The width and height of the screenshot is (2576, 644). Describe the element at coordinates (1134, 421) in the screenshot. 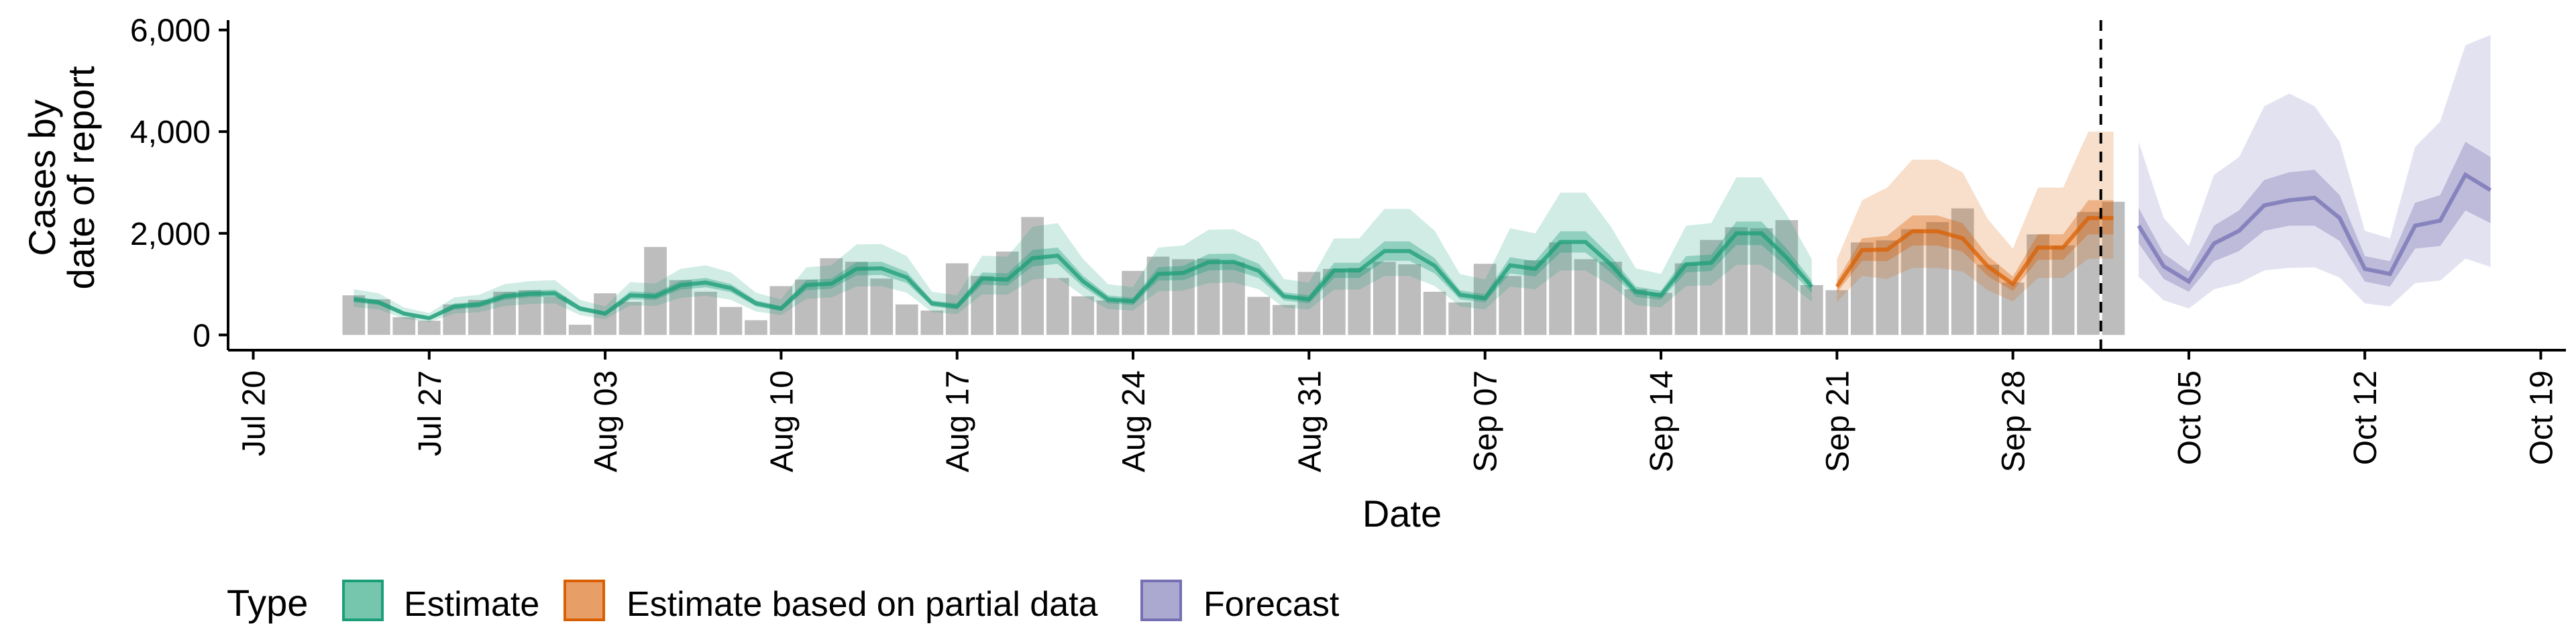

I see `x-tick-label: Aug 24` at that location.